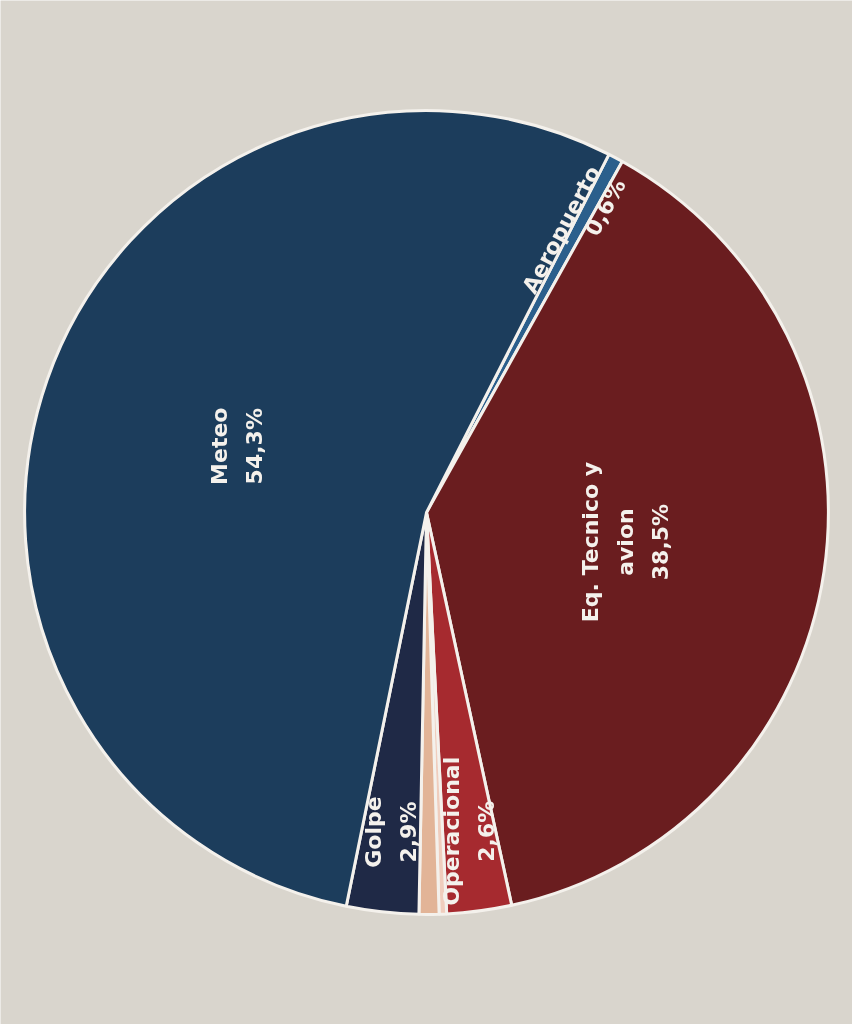 The image size is (852, 1024). What do you see at coordinates (607, 542) in the screenshot?
I see `slice-label: Eq. Tecnico y avion` at bounding box center [607, 542].